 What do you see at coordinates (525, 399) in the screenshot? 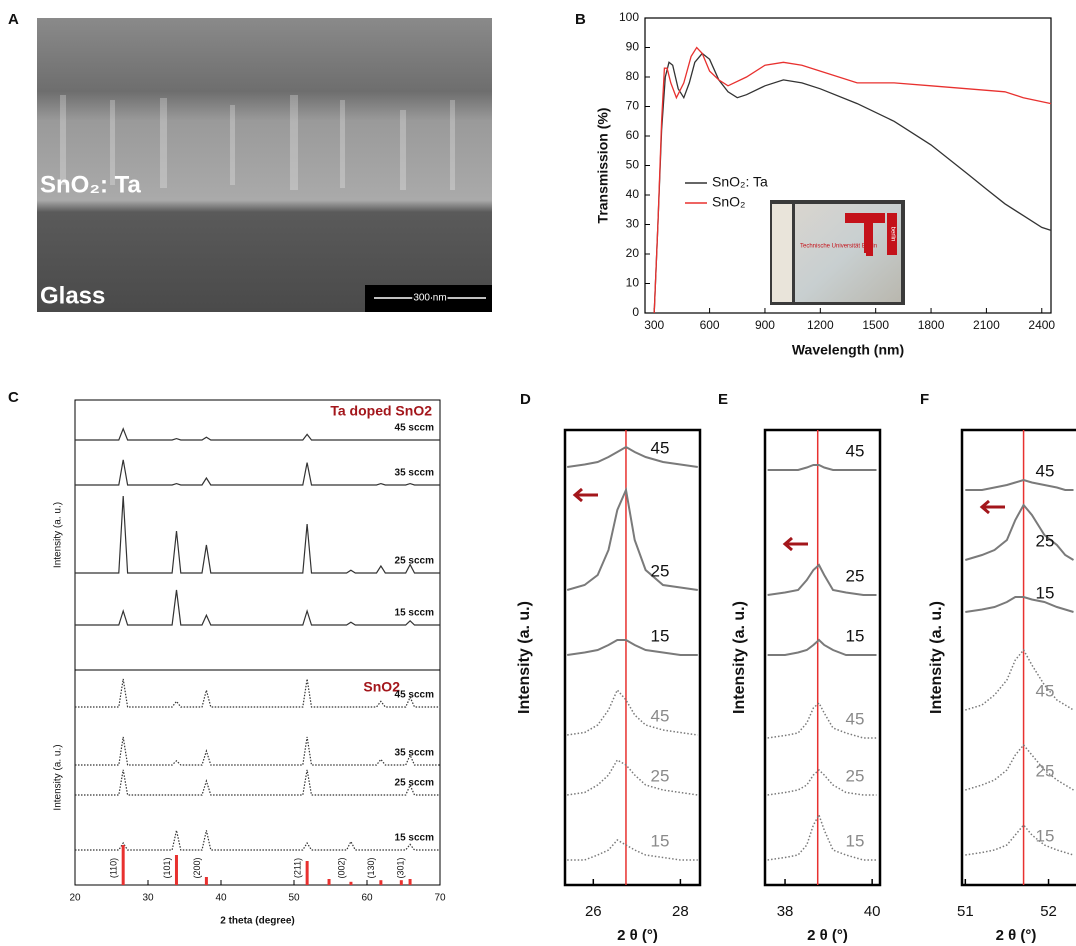
I see `panel-label: D` at bounding box center [525, 399].